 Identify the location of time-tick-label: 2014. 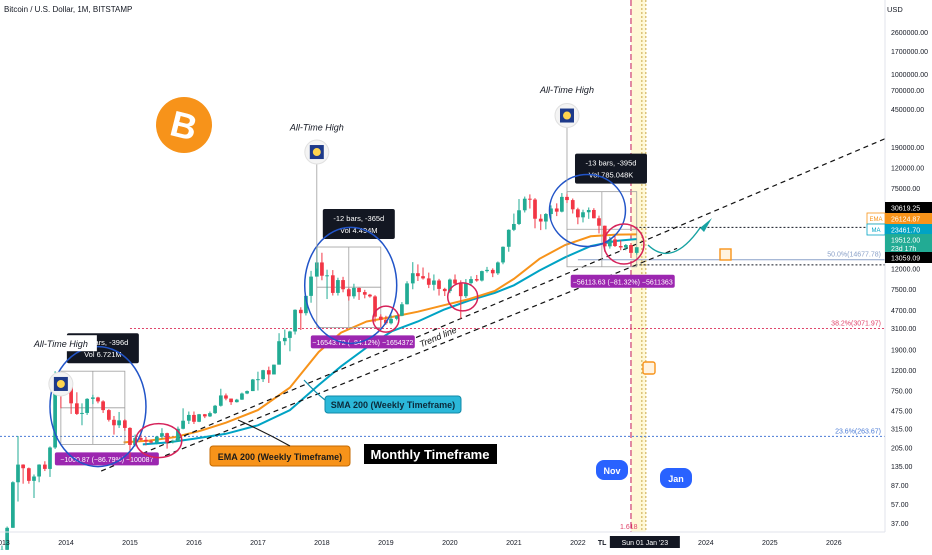
(66, 543).